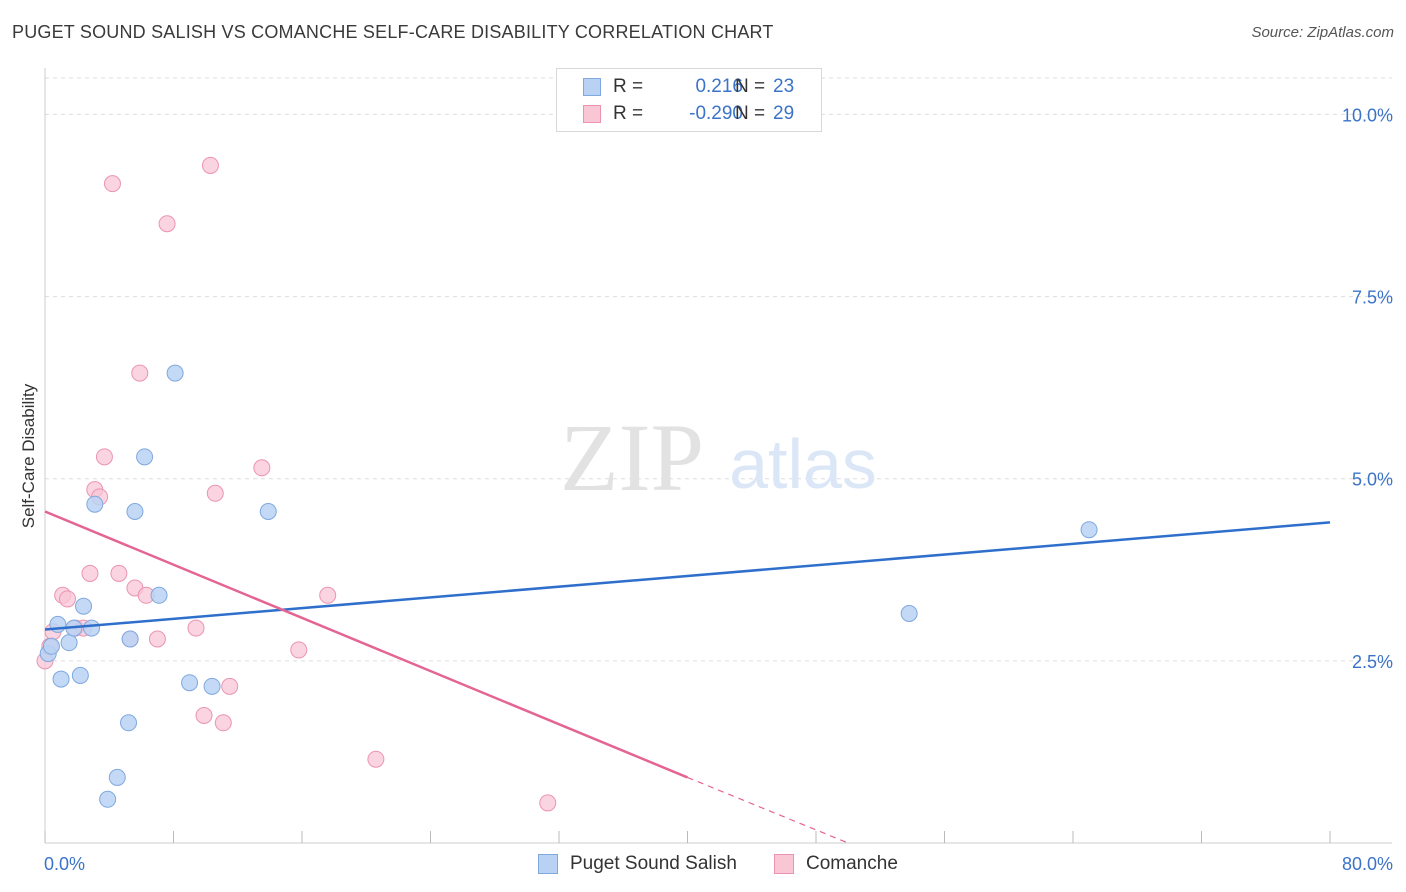 The image size is (1406, 892). Describe the element at coordinates (653, 863) in the screenshot. I see `legend-label-puget: Puget Sound Salish` at that location.